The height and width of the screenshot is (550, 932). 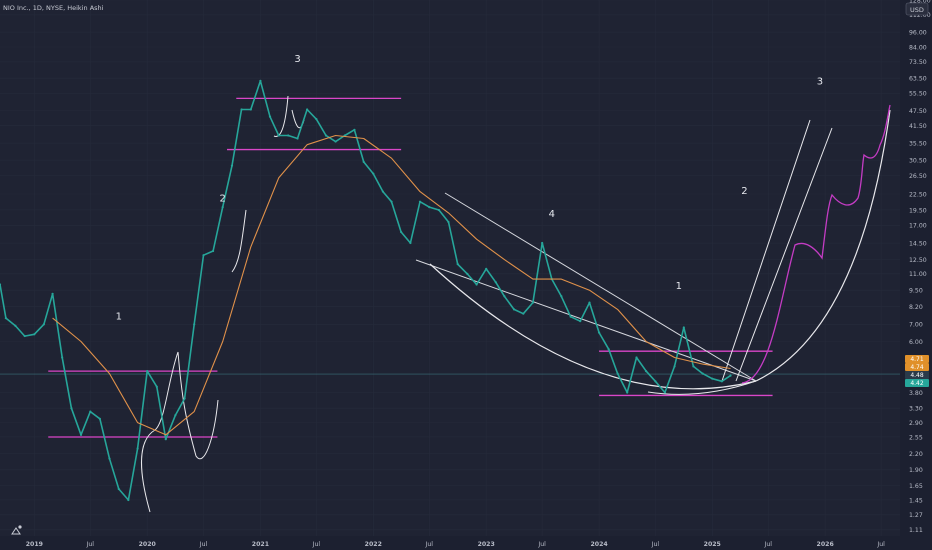 What do you see at coordinates (916, 307) in the screenshot?
I see `y-tick-label: 8.20` at bounding box center [916, 307].